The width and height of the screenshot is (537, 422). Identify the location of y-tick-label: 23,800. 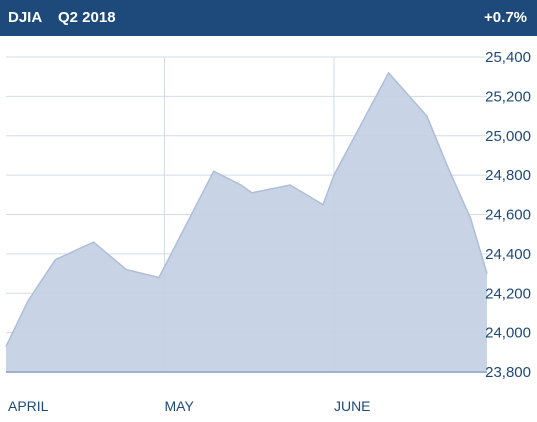
(508, 372).